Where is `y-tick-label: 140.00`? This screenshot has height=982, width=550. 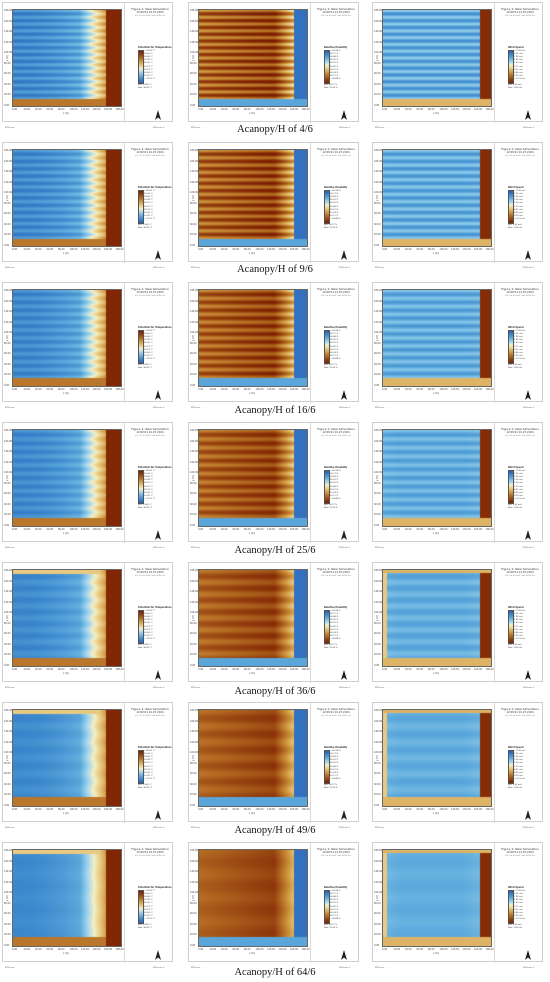
y-tick-label: 140.00 is located at coordinates (378, 591).